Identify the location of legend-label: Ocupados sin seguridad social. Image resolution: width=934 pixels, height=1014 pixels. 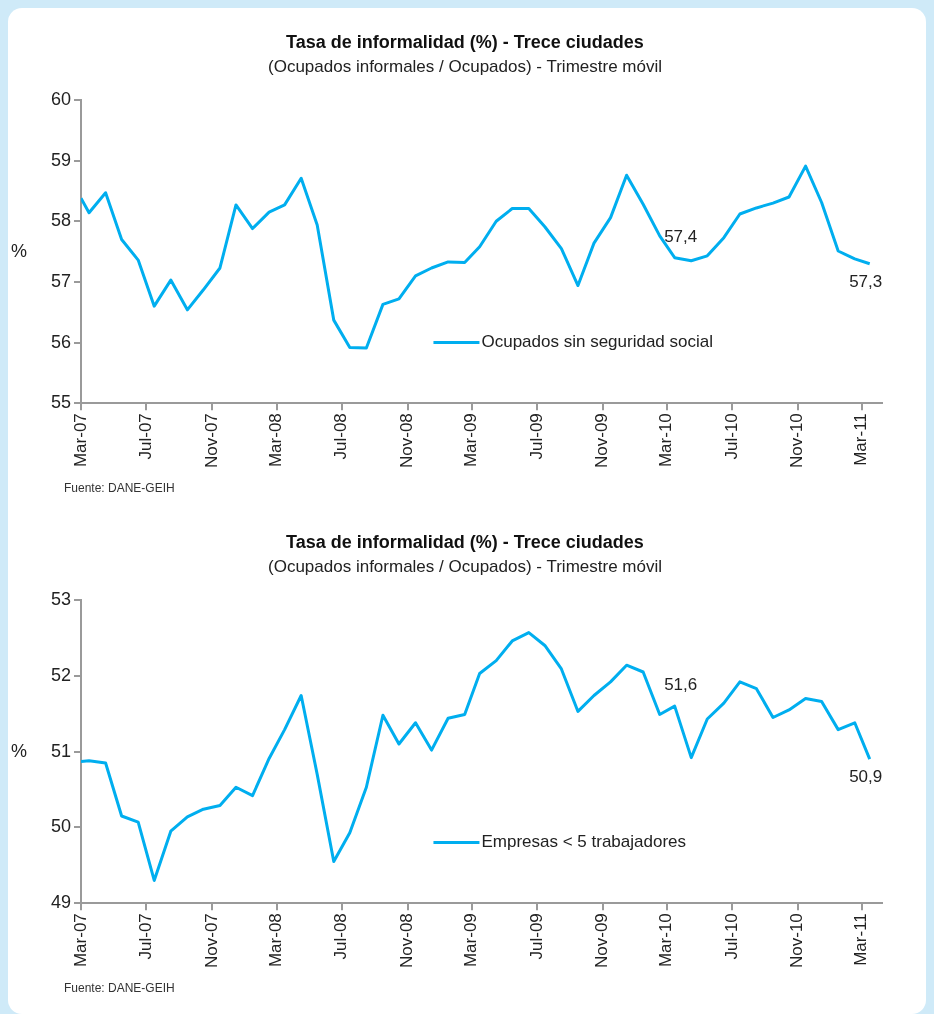
(597, 342).